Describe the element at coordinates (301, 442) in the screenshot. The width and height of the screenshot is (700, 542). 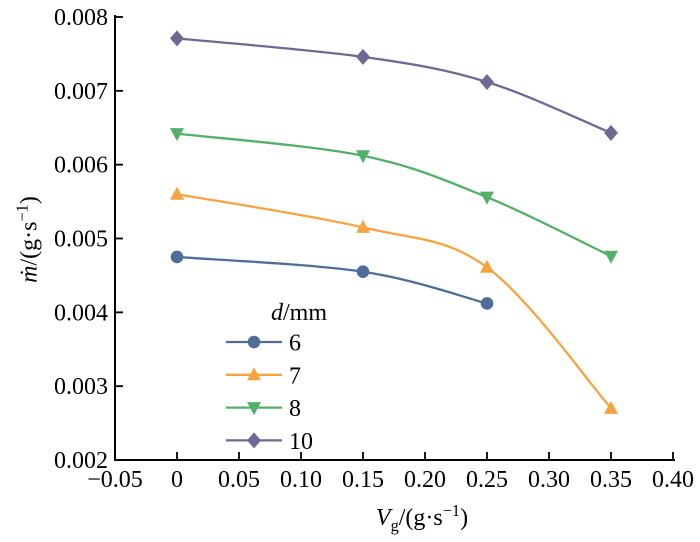
I see `legend-label-10: 10` at that location.